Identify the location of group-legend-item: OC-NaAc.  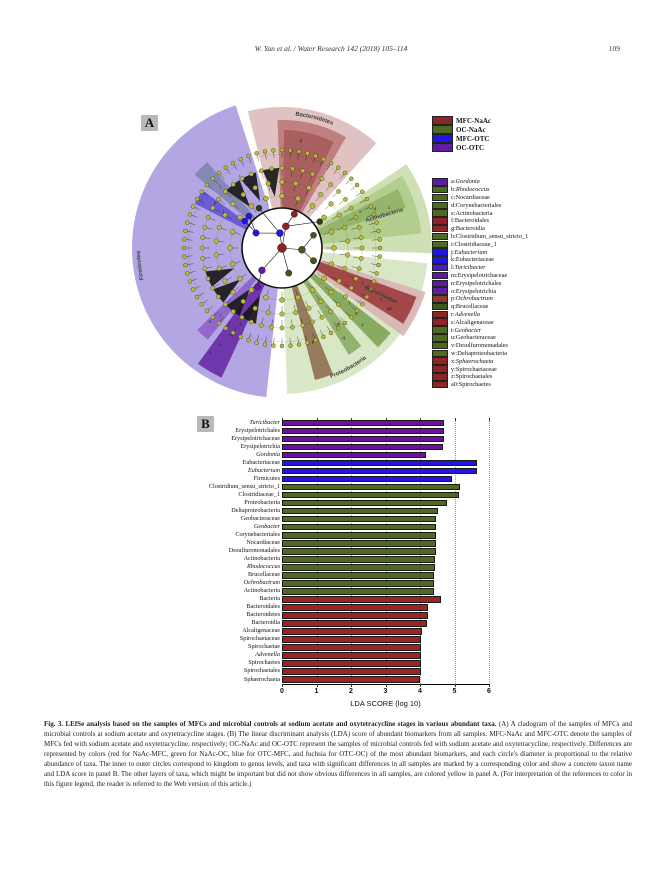
(461, 129).